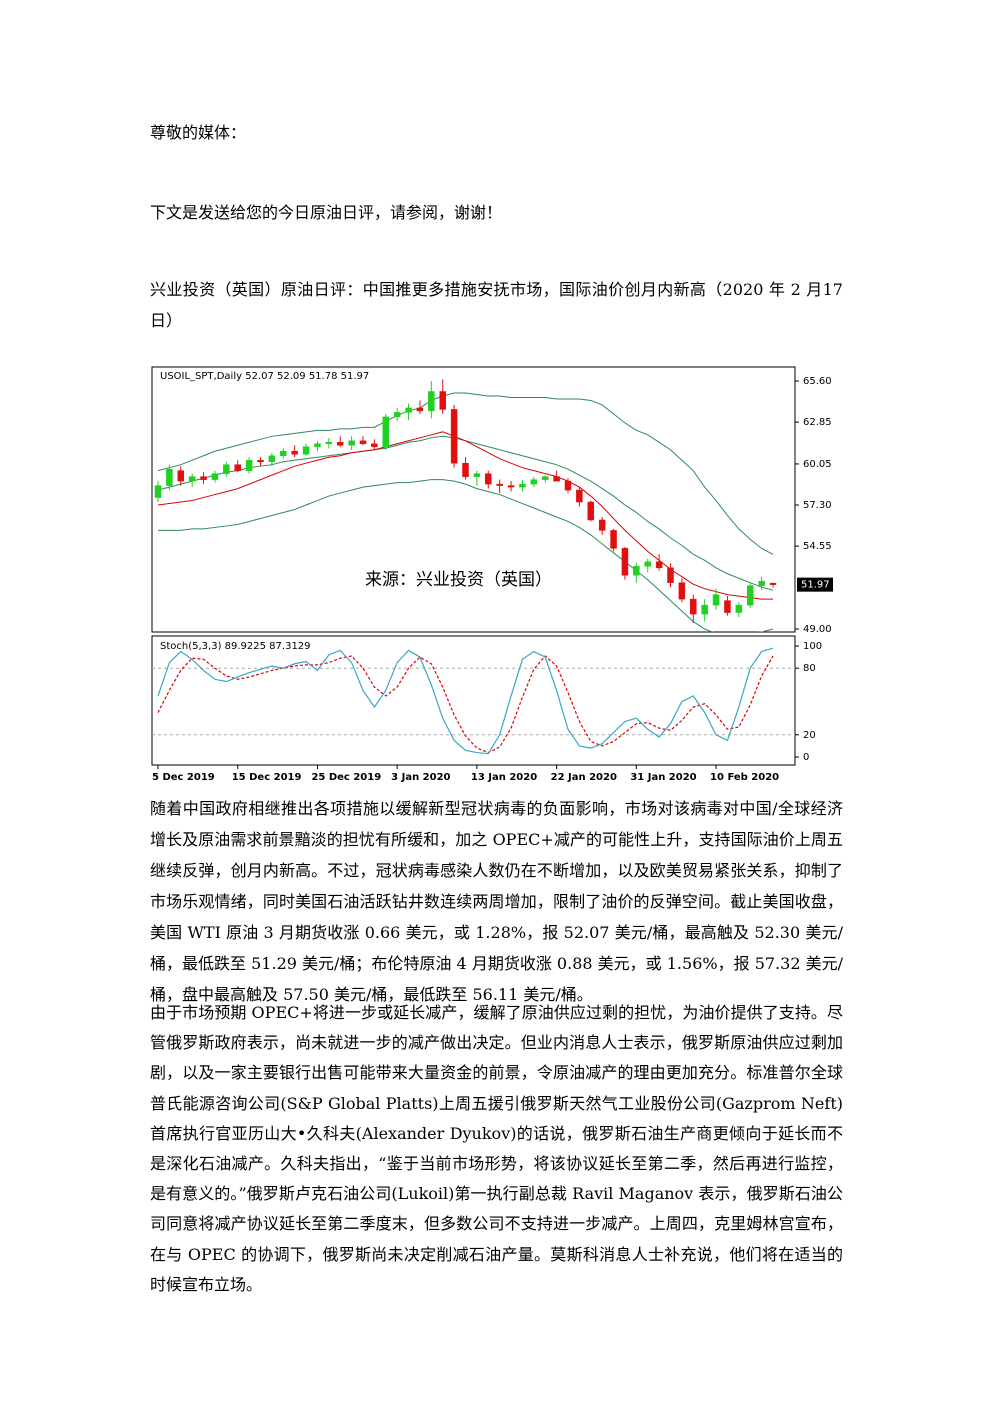  What do you see at coordinates (198, 132) in the screenshot?
I see `greeting: 尊敬的媒体：` at bounding box center [198, 132].